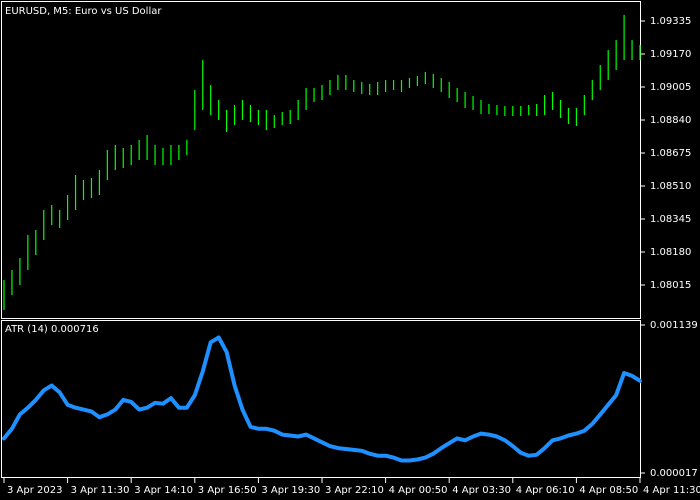 The image size is (700, 500). Describe the element at coordinates (670, 87) in the screenshot. I see `y-tick-label: 1.09005` at that location.